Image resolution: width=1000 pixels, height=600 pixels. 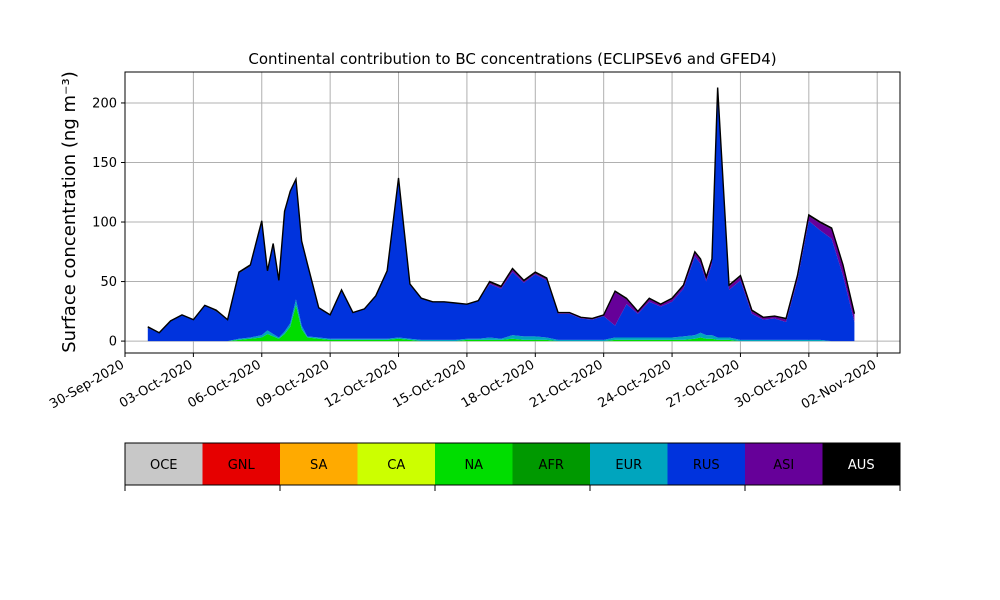 I want to click on legend-swatch-rus, so click(x=706, y=464).